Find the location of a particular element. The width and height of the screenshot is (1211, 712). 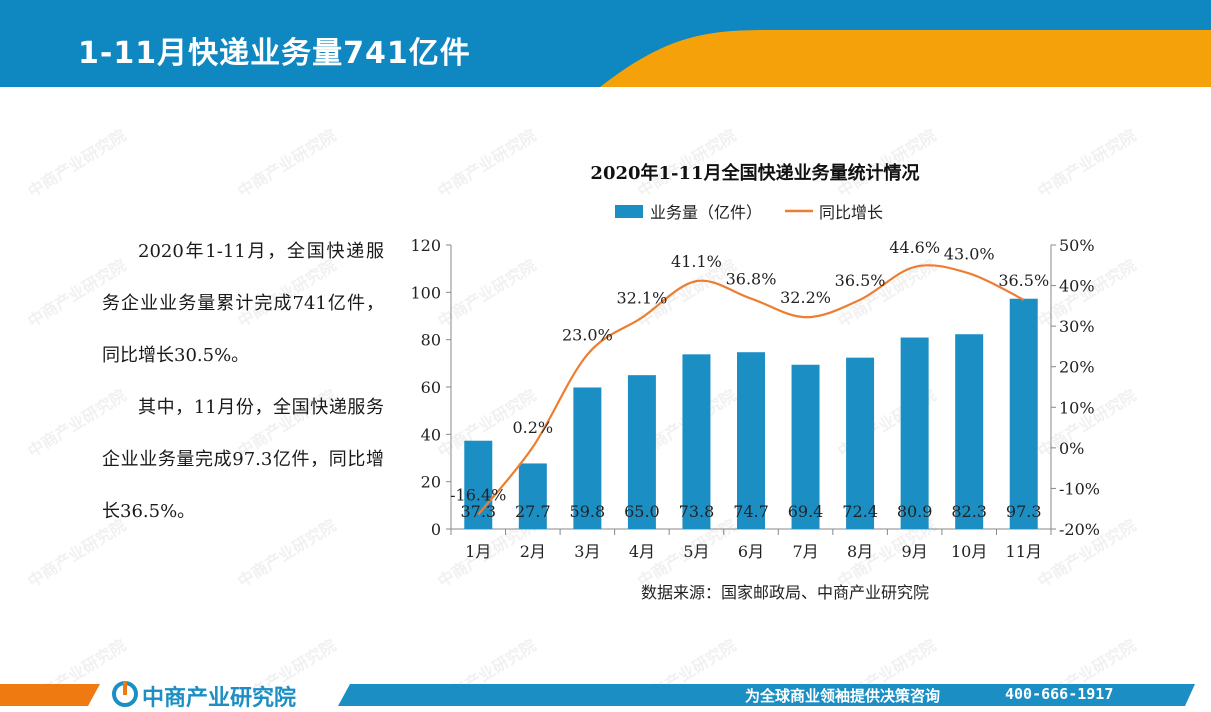

bar-value-label: 72.4 is located at coordinates (860, 511).